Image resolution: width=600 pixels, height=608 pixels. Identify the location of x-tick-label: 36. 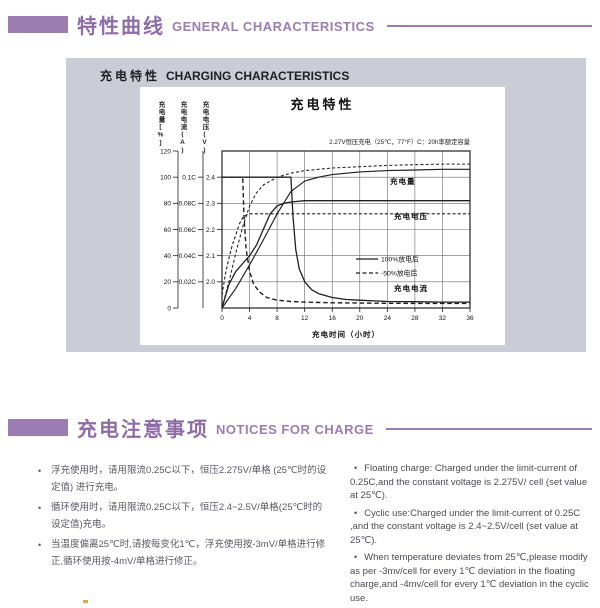
(470, 318).